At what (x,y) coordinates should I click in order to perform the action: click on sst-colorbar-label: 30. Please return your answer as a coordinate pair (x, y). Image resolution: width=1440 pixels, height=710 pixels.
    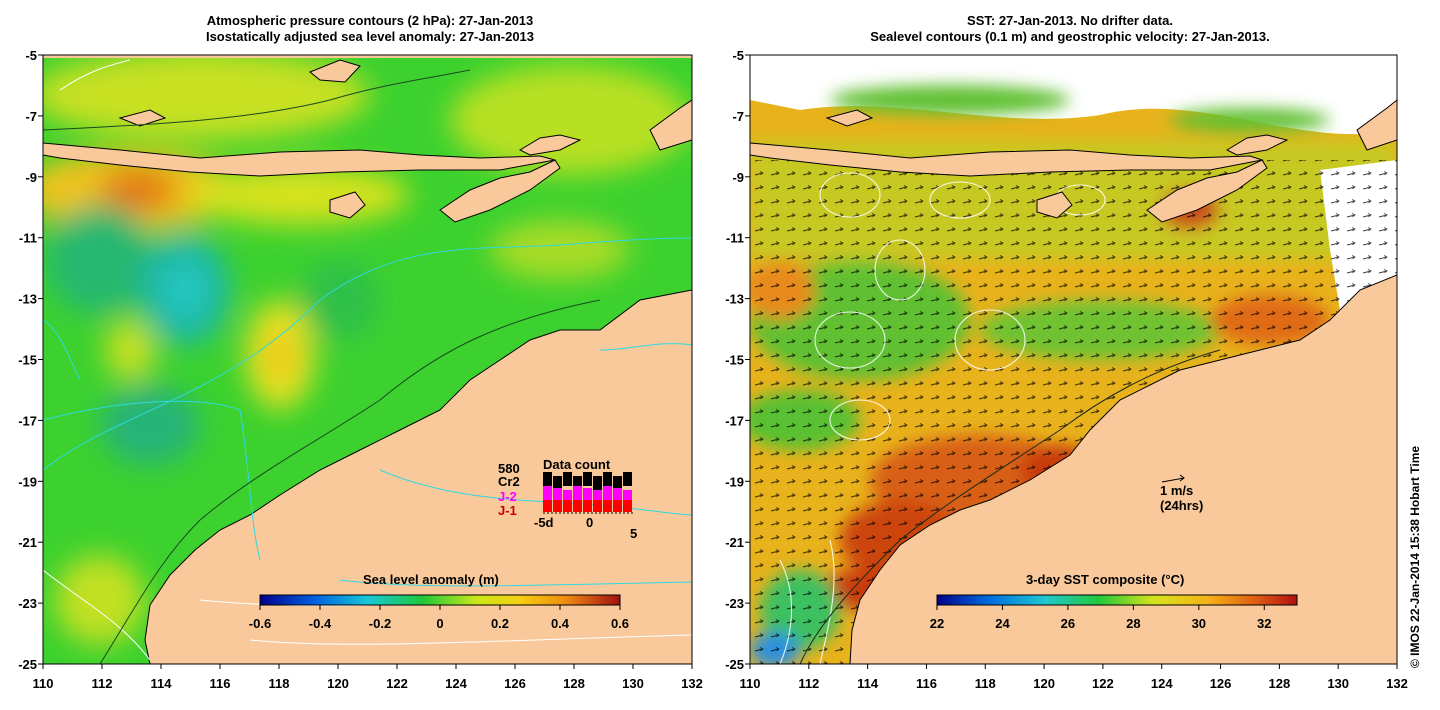
    Looking at the image, I should click on (1199, 623).